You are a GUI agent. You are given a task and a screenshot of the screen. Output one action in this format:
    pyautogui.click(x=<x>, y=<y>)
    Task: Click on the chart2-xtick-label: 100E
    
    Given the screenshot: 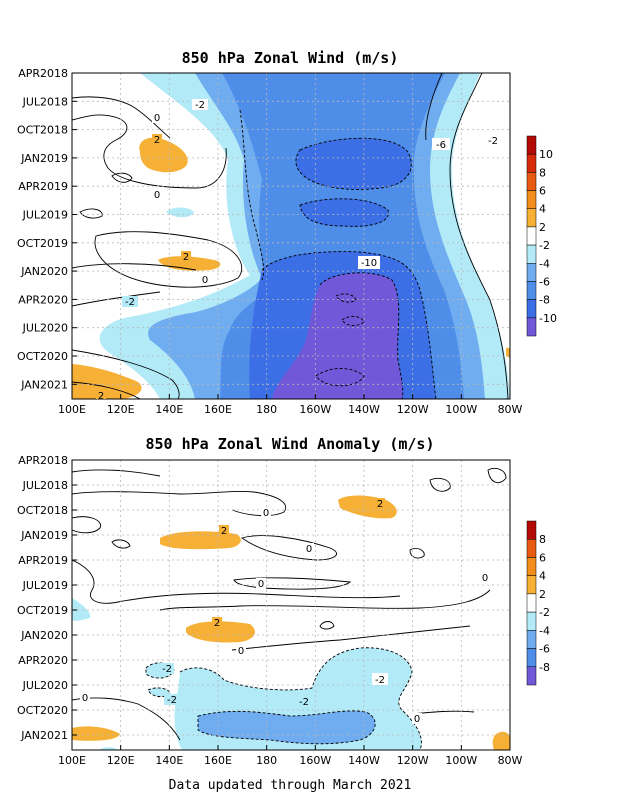 What is the action you would take?
    pyautogui.click(x=72, y=760)
    